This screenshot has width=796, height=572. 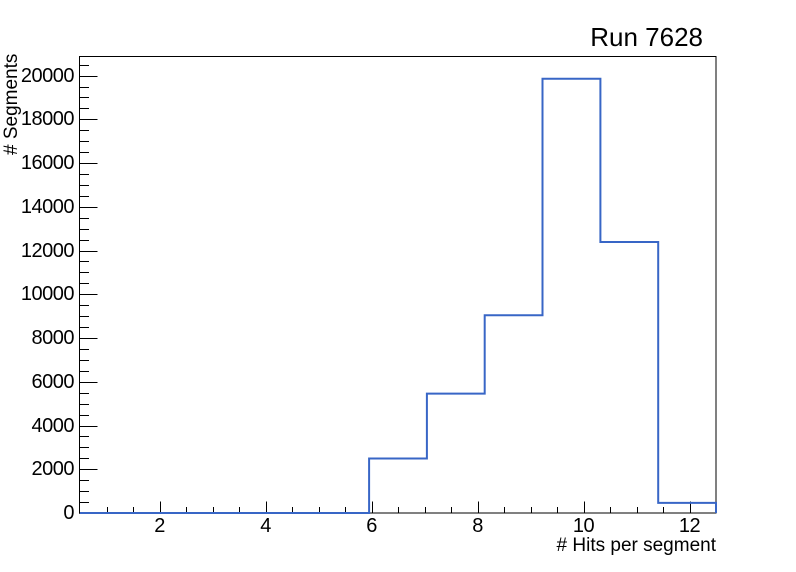 I want to click on y-tick-label: 0, so click(x=68, y=513).